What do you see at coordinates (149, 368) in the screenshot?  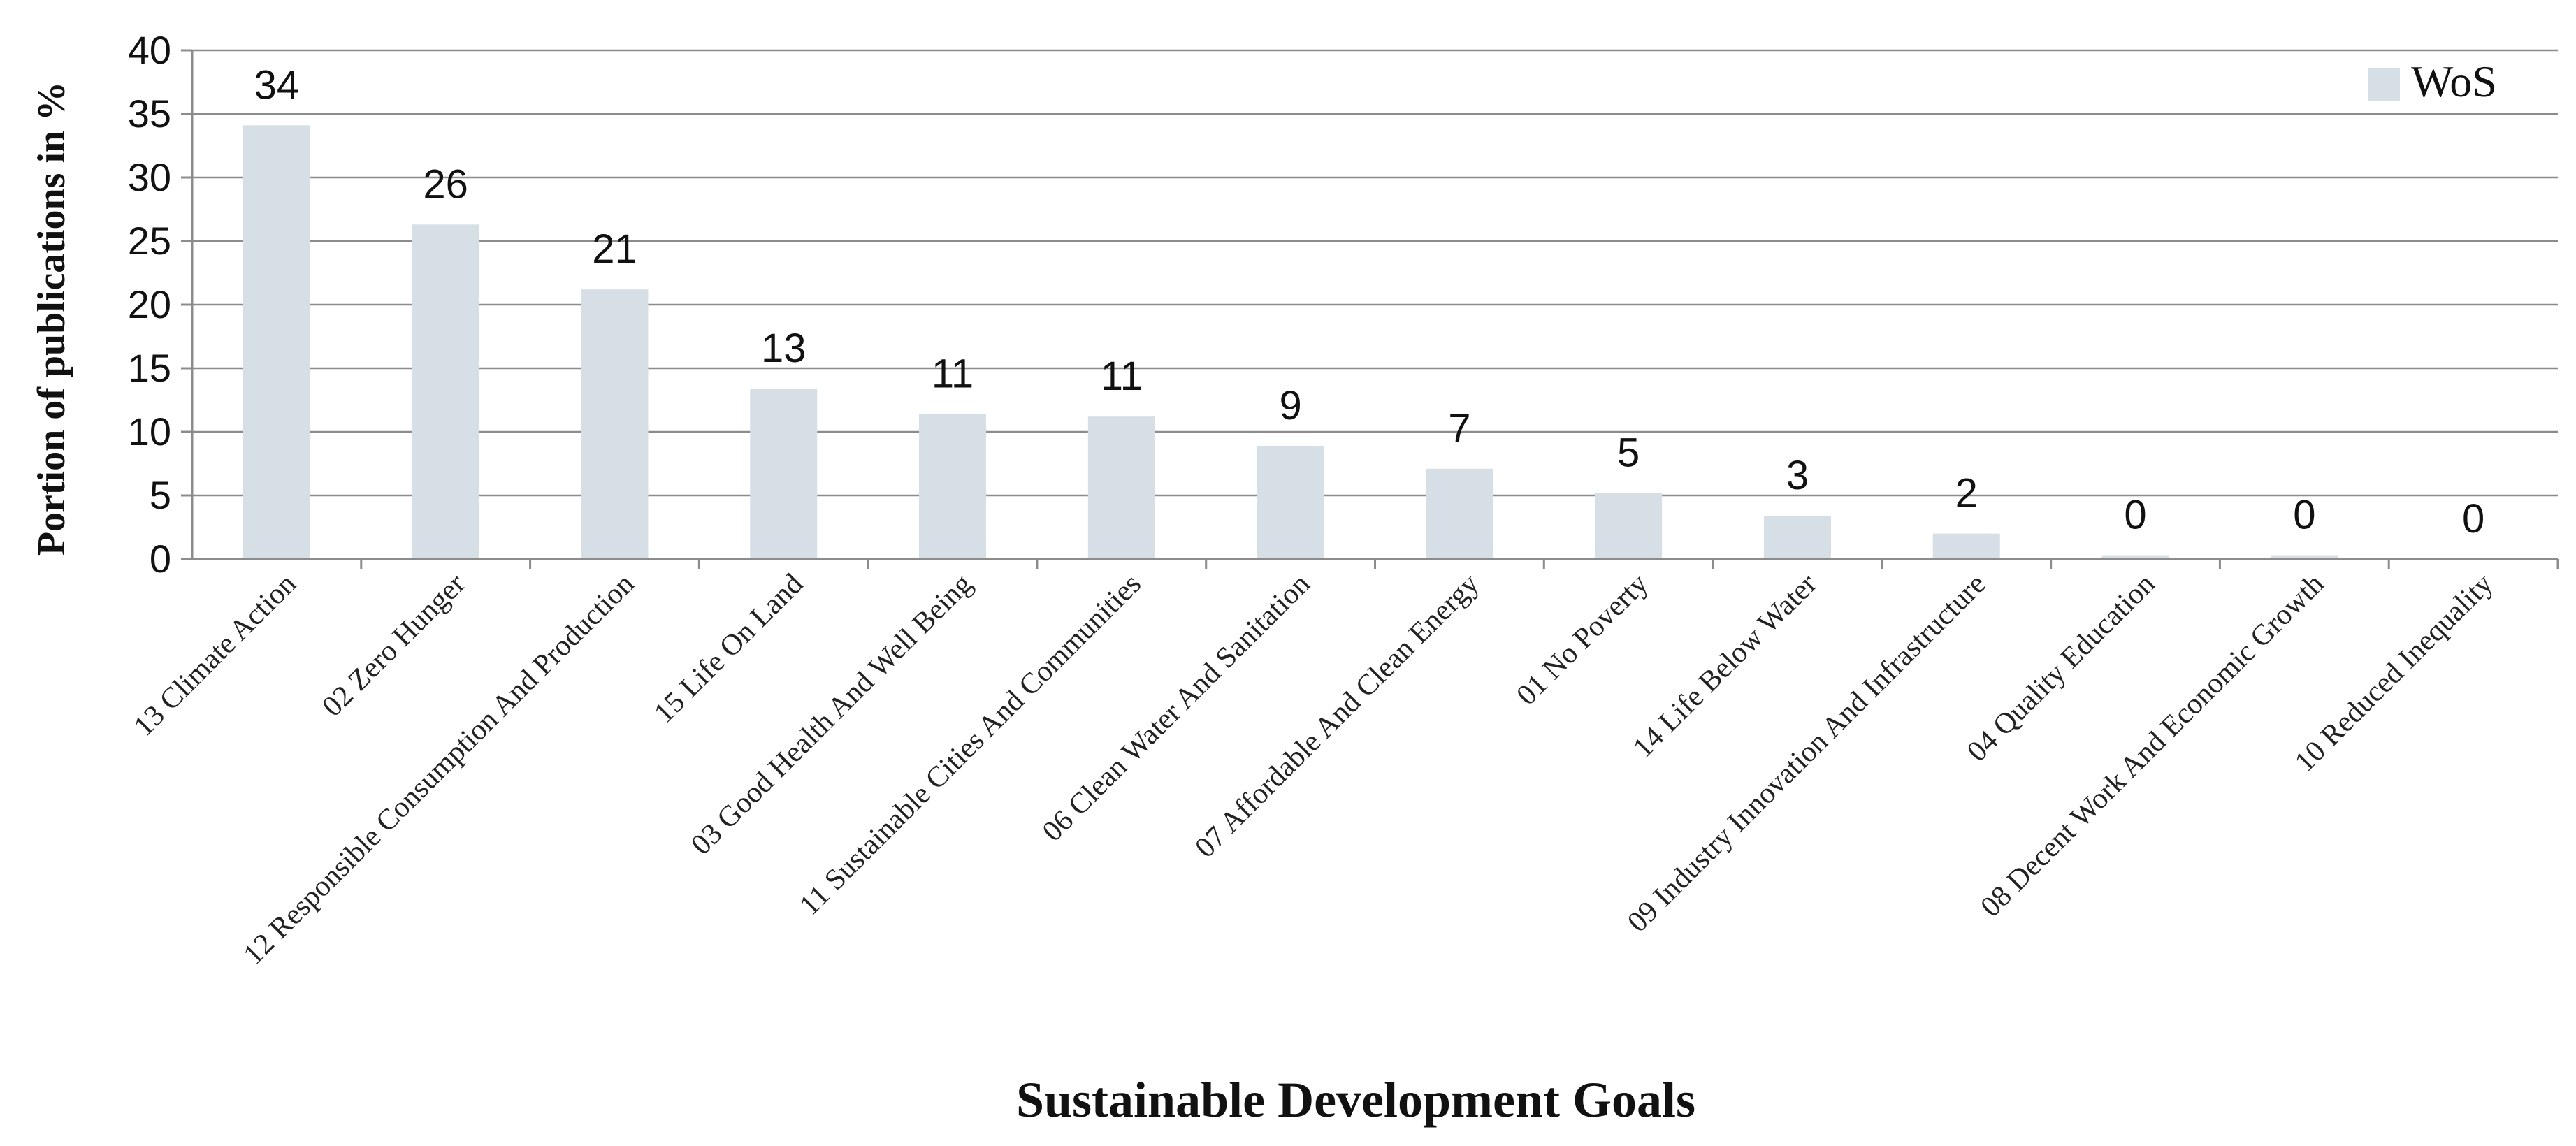 I see `y-tick-label: 15` at bounding box center [149, 368].